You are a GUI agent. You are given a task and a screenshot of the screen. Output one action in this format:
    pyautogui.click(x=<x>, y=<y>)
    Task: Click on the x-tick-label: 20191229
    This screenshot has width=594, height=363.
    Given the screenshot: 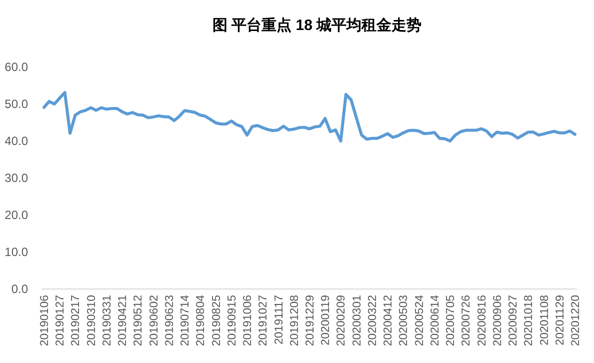 What is the action you would take?
    pyautogui.click(x=310, y=320)
    